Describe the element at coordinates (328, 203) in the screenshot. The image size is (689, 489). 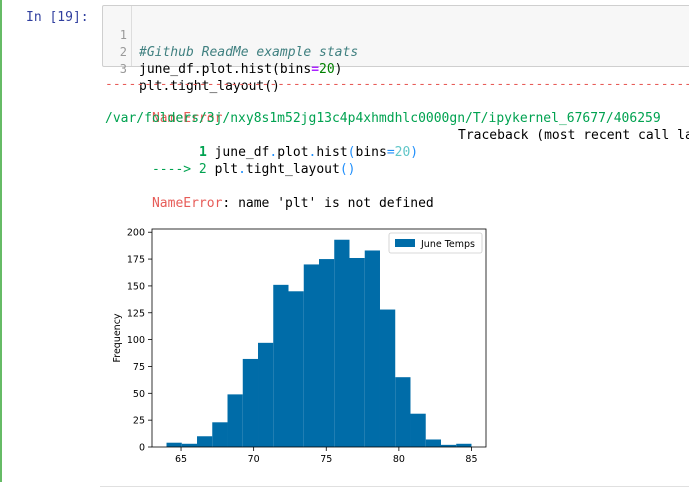
I see `error-message-text: : name 'plt' is not defined` at that location.